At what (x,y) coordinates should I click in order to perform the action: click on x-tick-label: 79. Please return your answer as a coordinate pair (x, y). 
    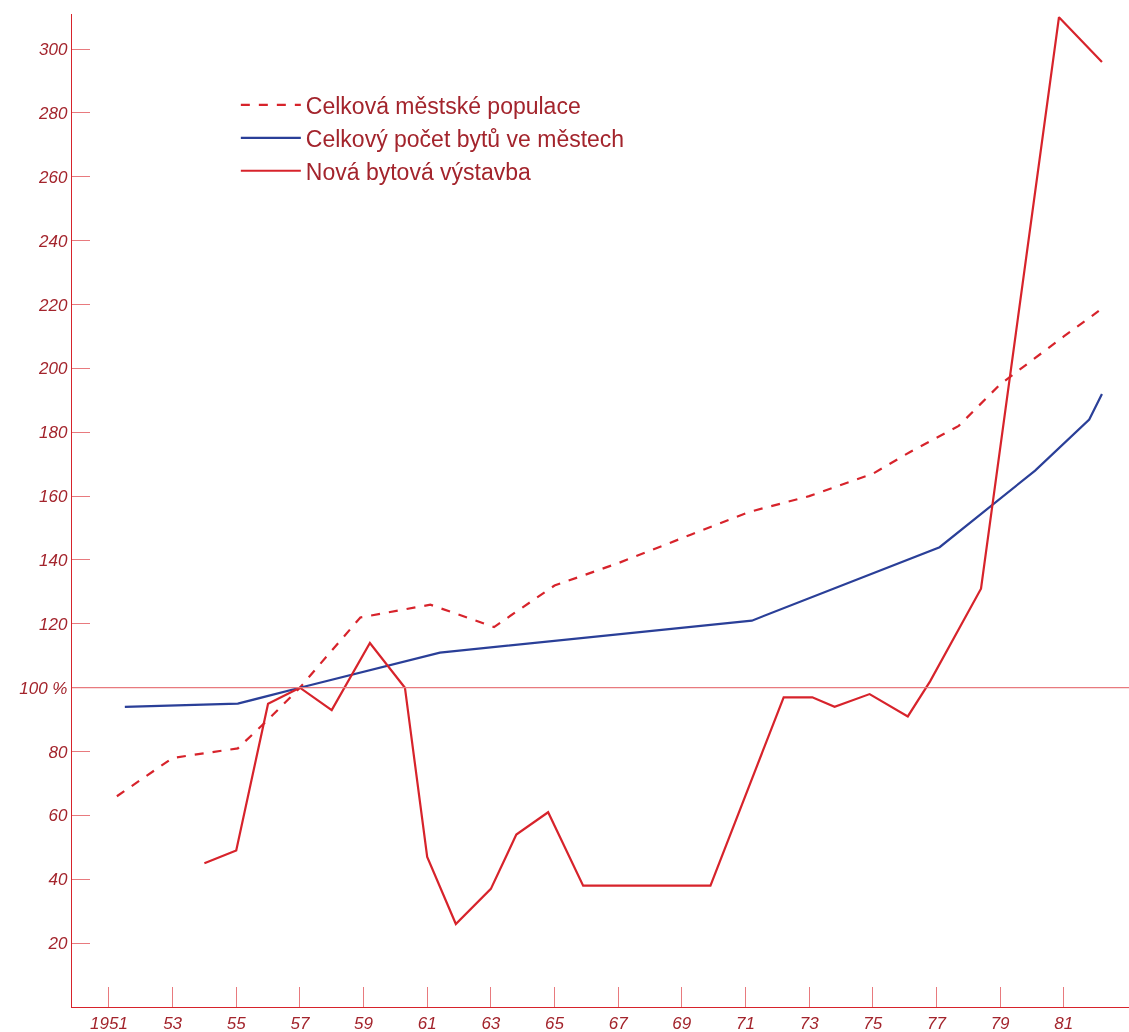
    Looking at the image, I should click on (1000, 1022).